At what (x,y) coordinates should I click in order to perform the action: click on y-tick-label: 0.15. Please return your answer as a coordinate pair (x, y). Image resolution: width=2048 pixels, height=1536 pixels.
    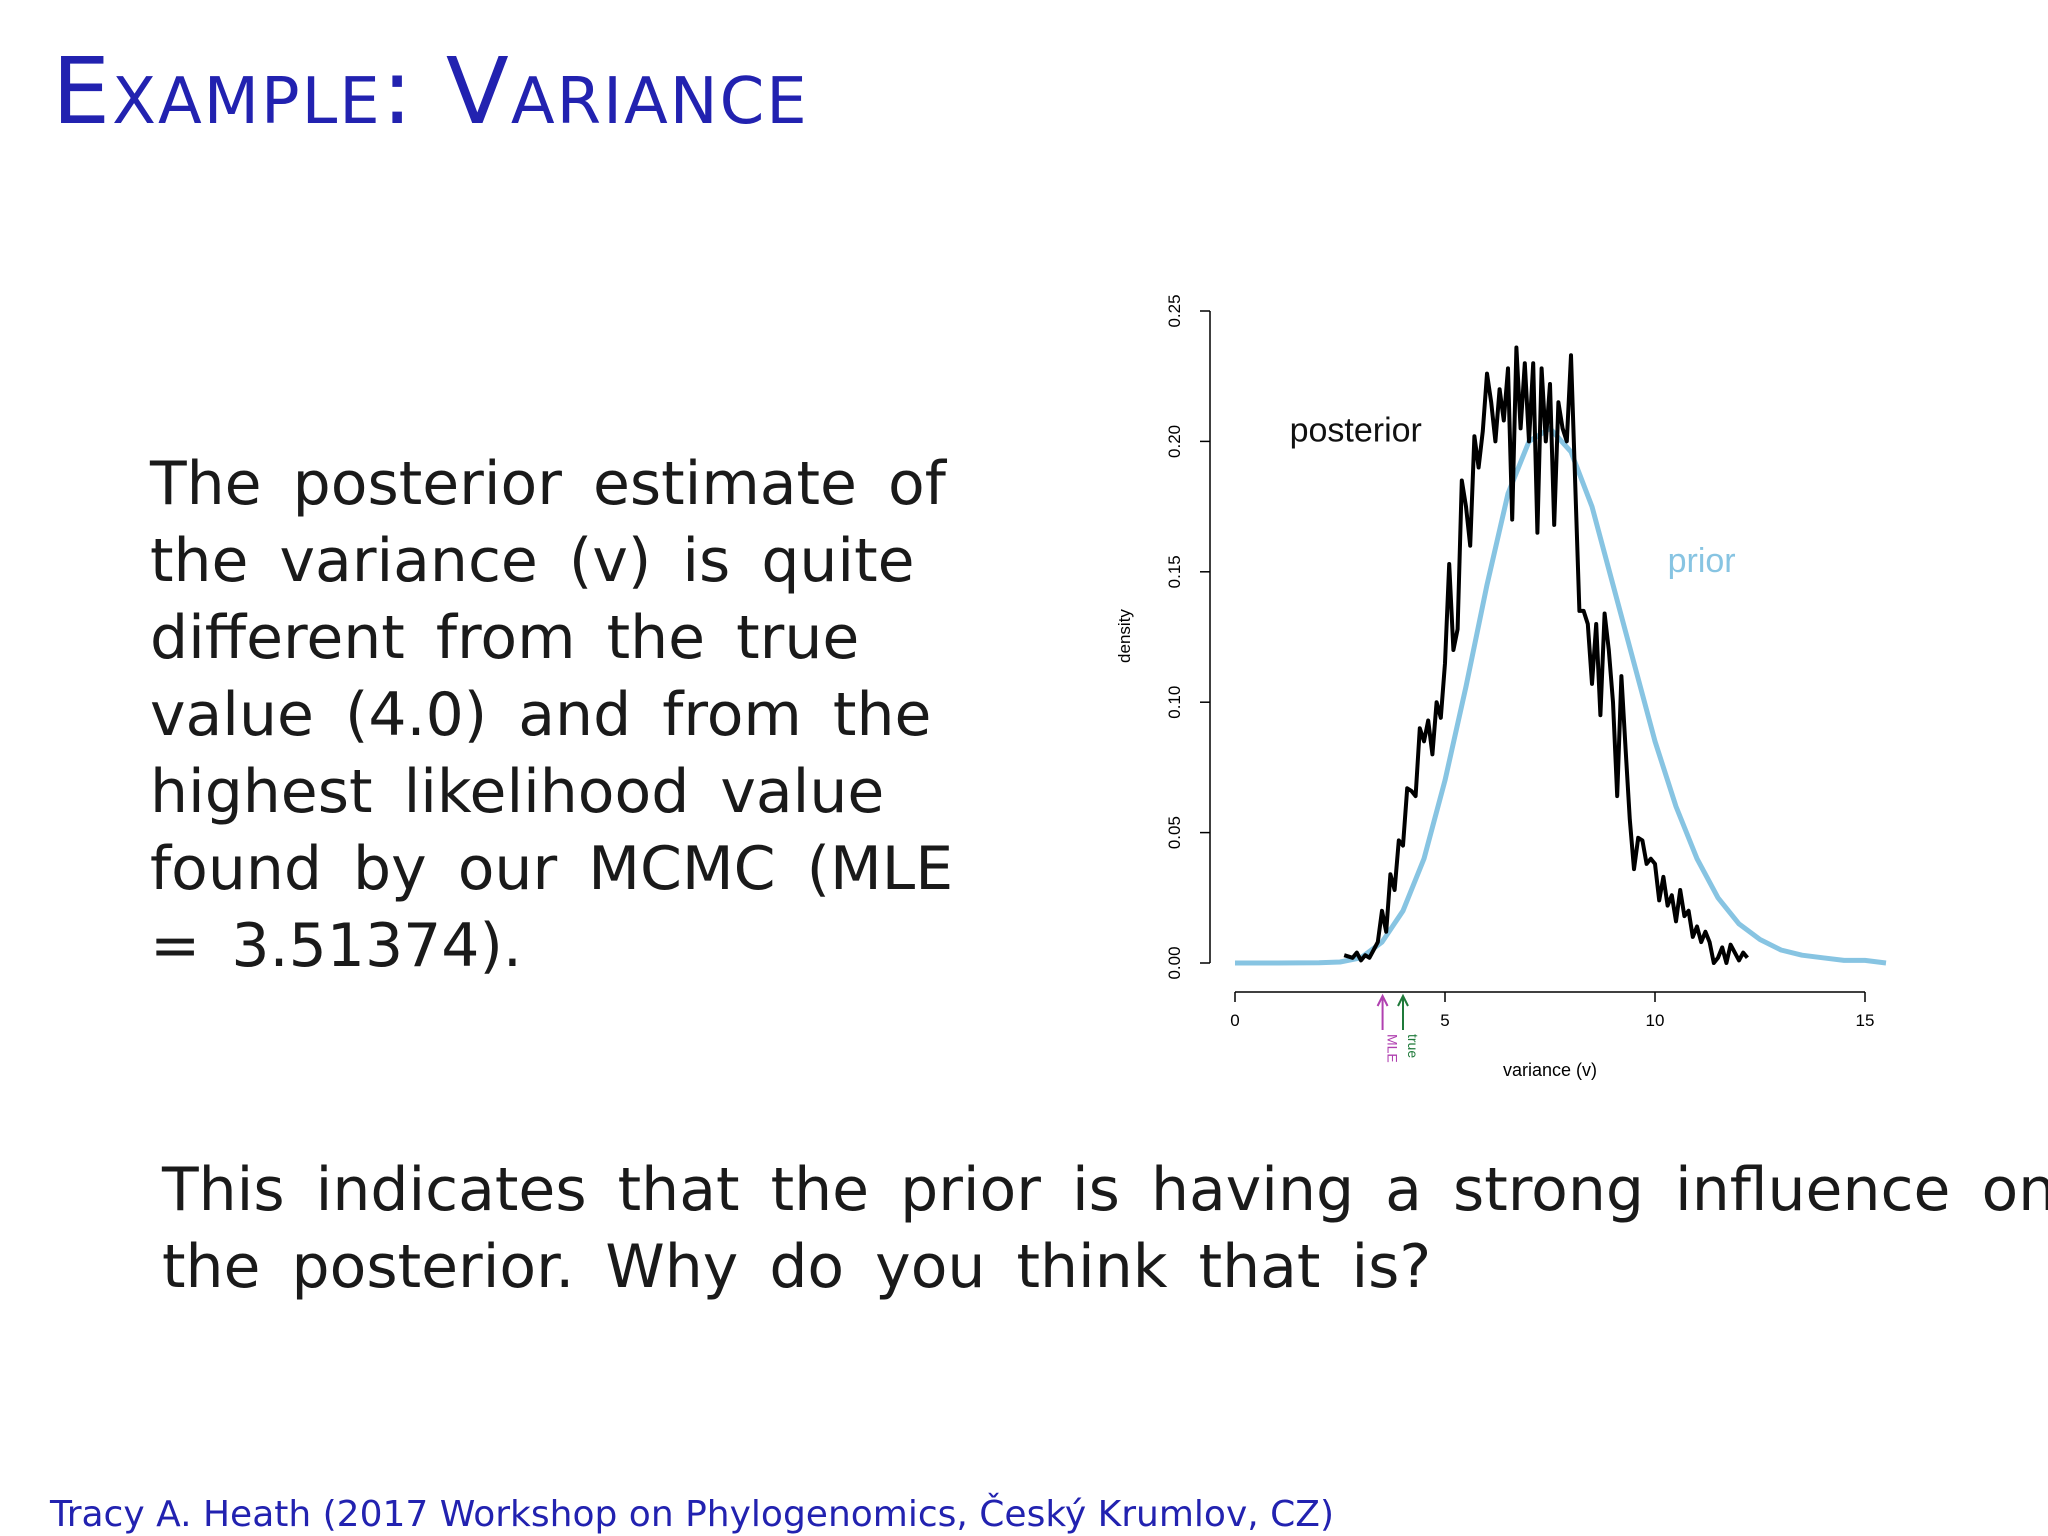
    Looking at the image, I should click on (1174, 571).